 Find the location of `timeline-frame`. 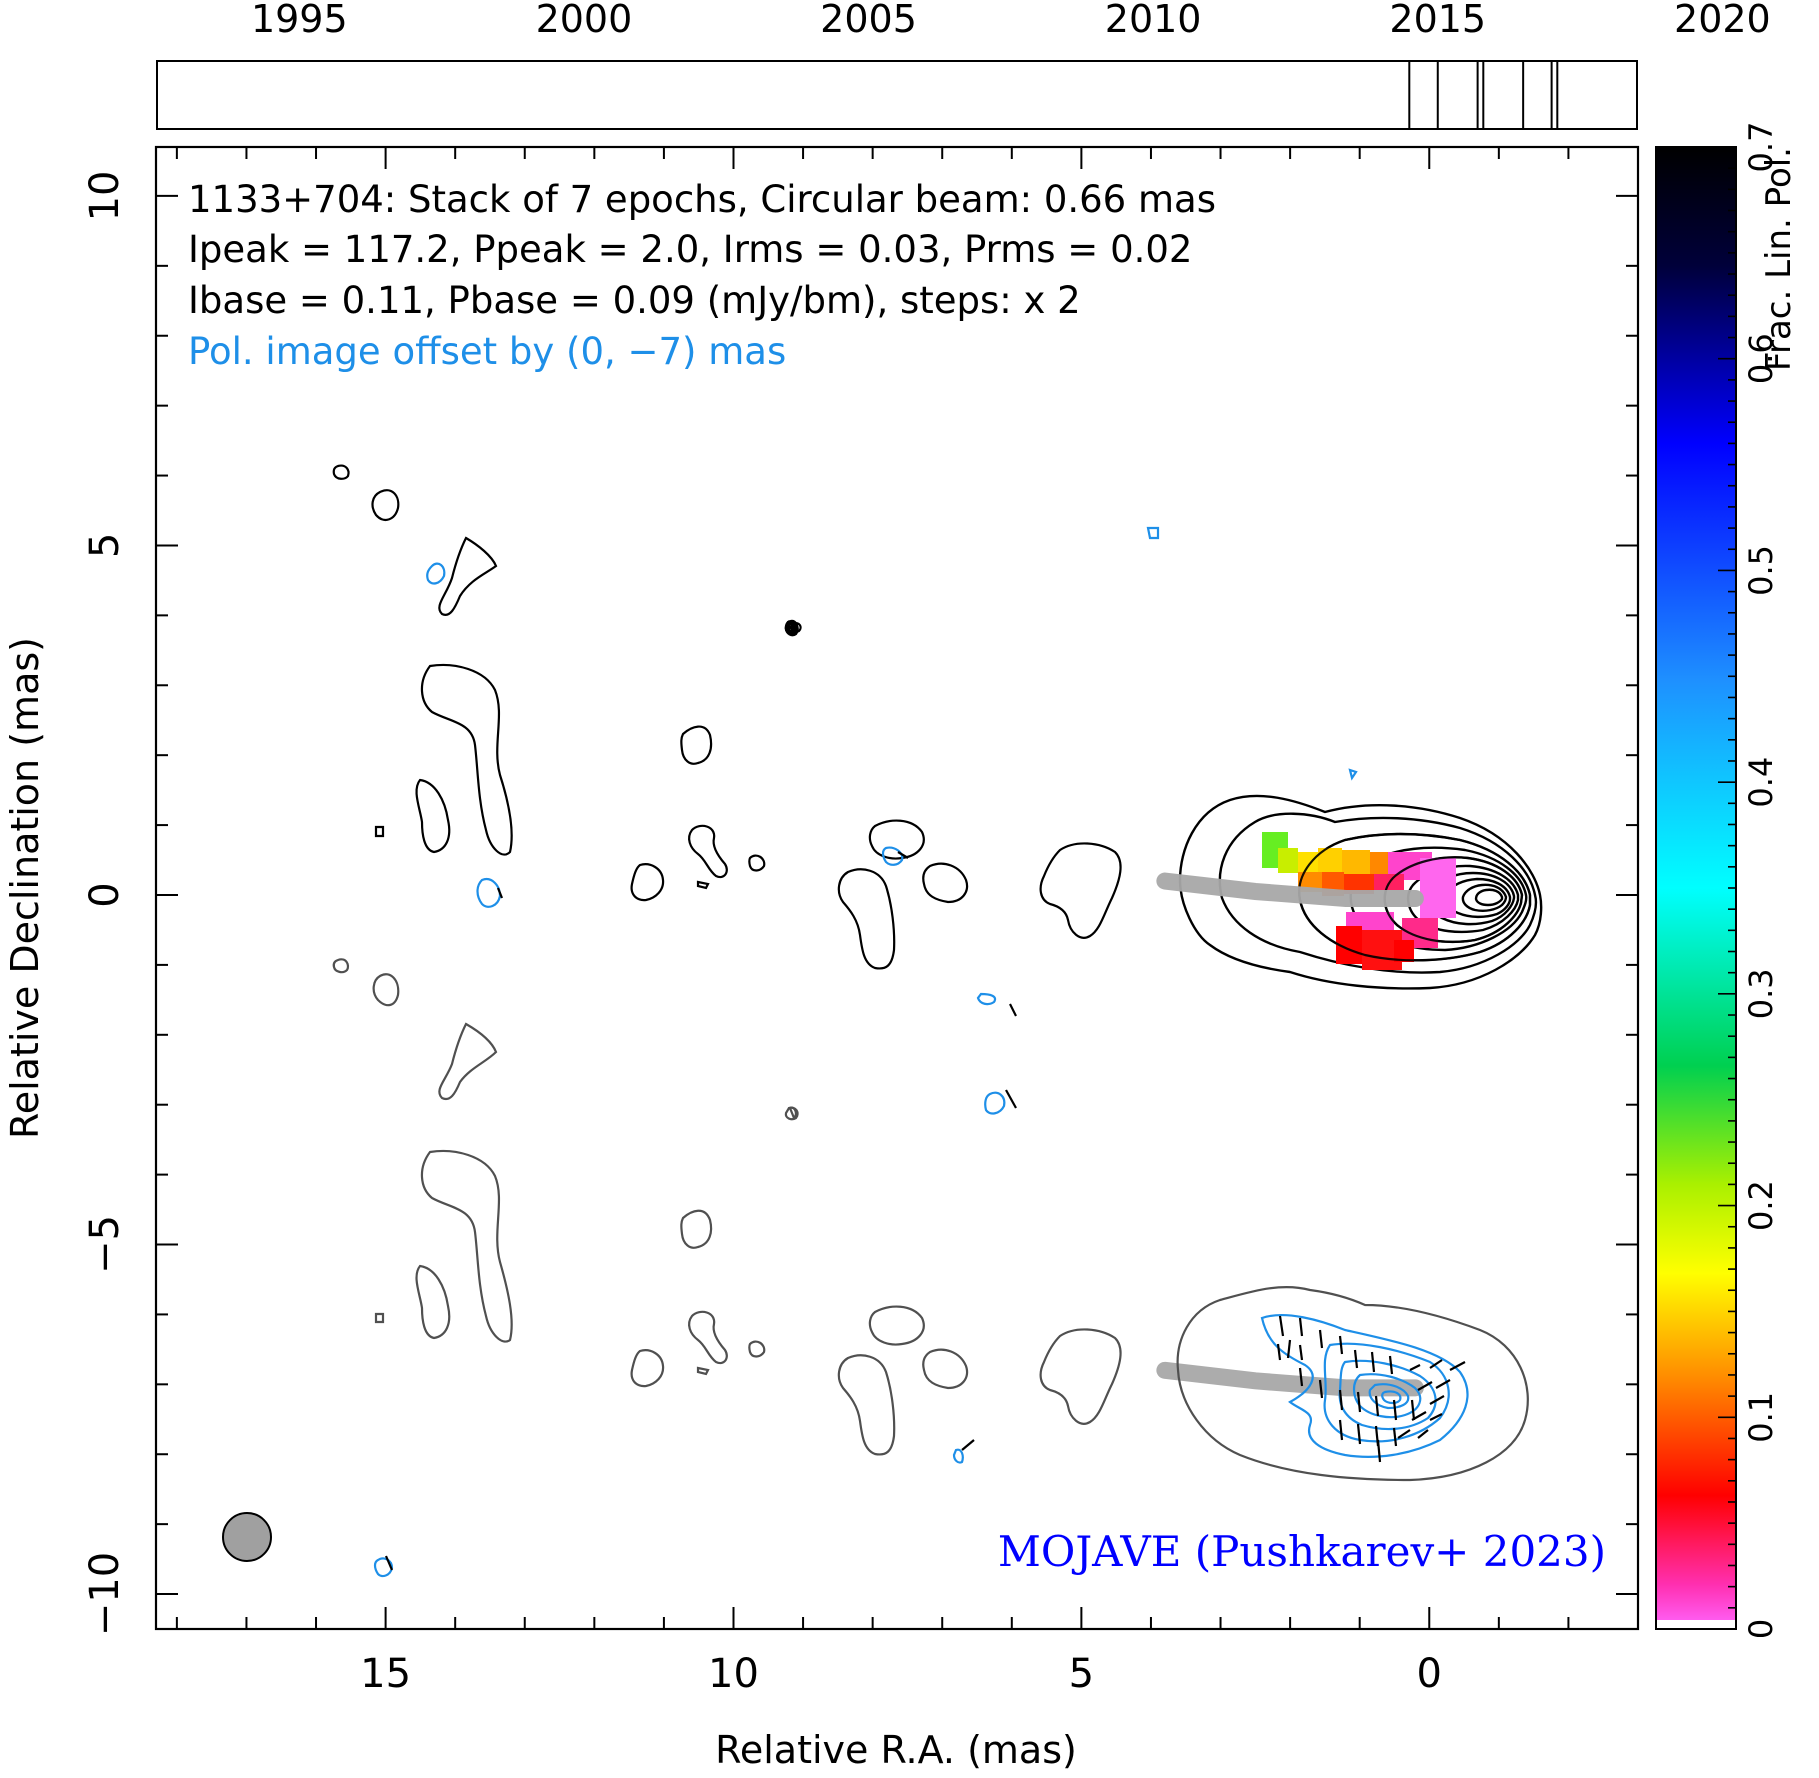

timeline-frame is located at coordinates (897, 95).